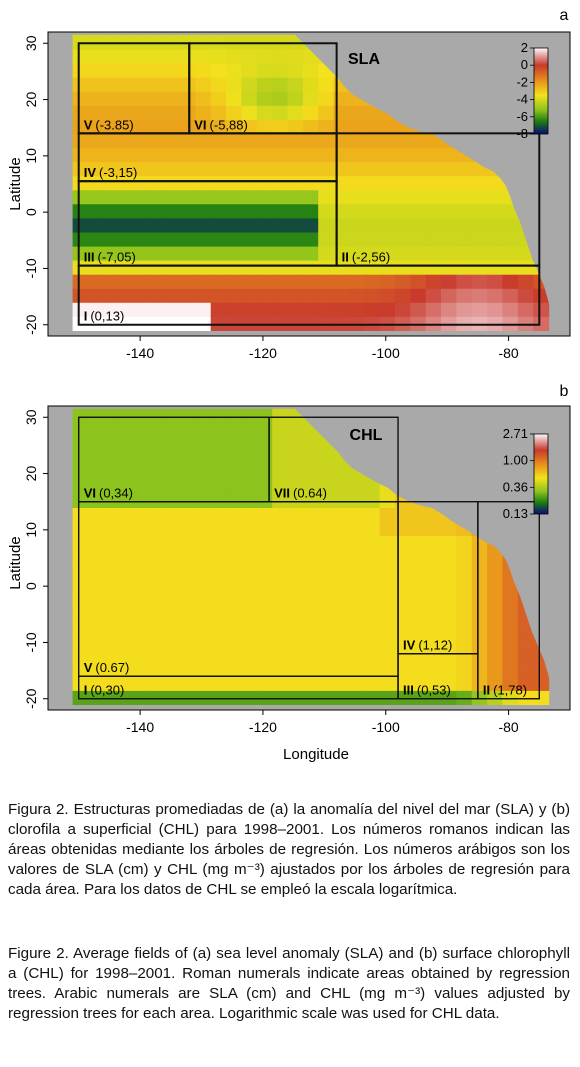 The height and width of the screenshot is (1067, 580). What do you see at coordinates (541, 474) in the screenshot?
I see `chl-colorbar` at bounding box center [541, 474].